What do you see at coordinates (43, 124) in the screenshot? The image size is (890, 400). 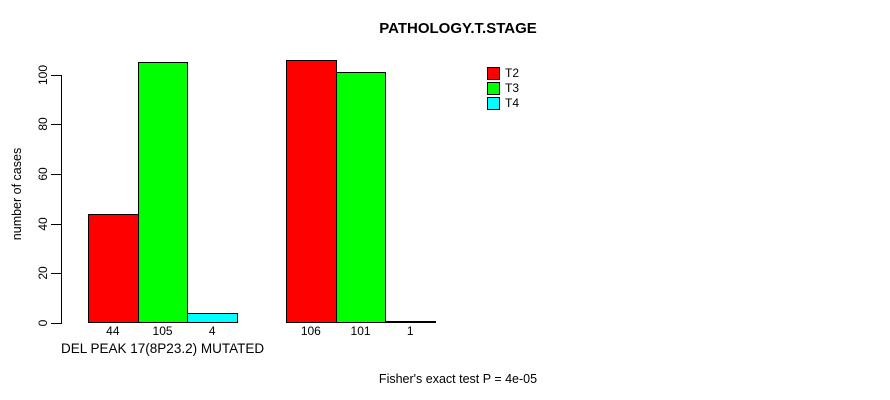 I see `y-tick-label: 80` at bounding box center [43, 124].